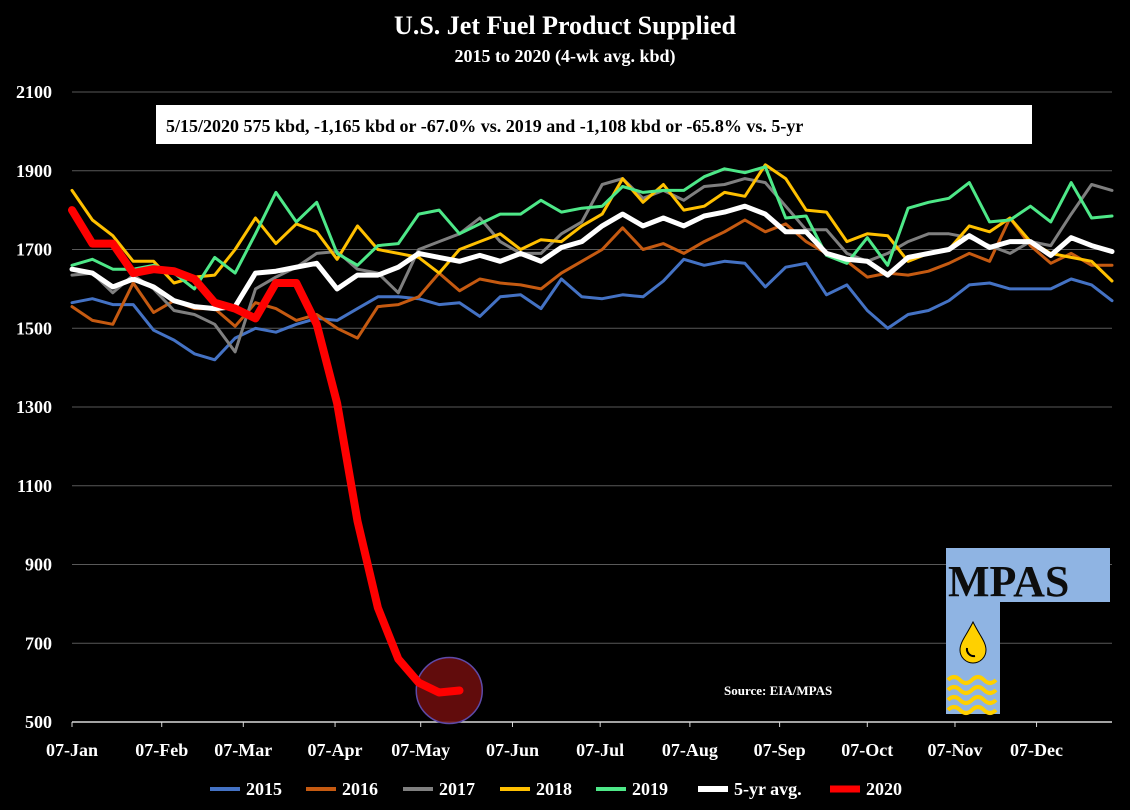 The height and width of the screenshot is (810, 1130). What do you see at coordinates (38, 722) in the screenshot?
I see `y-tick-label: 500` at bounding box center [38, 722].